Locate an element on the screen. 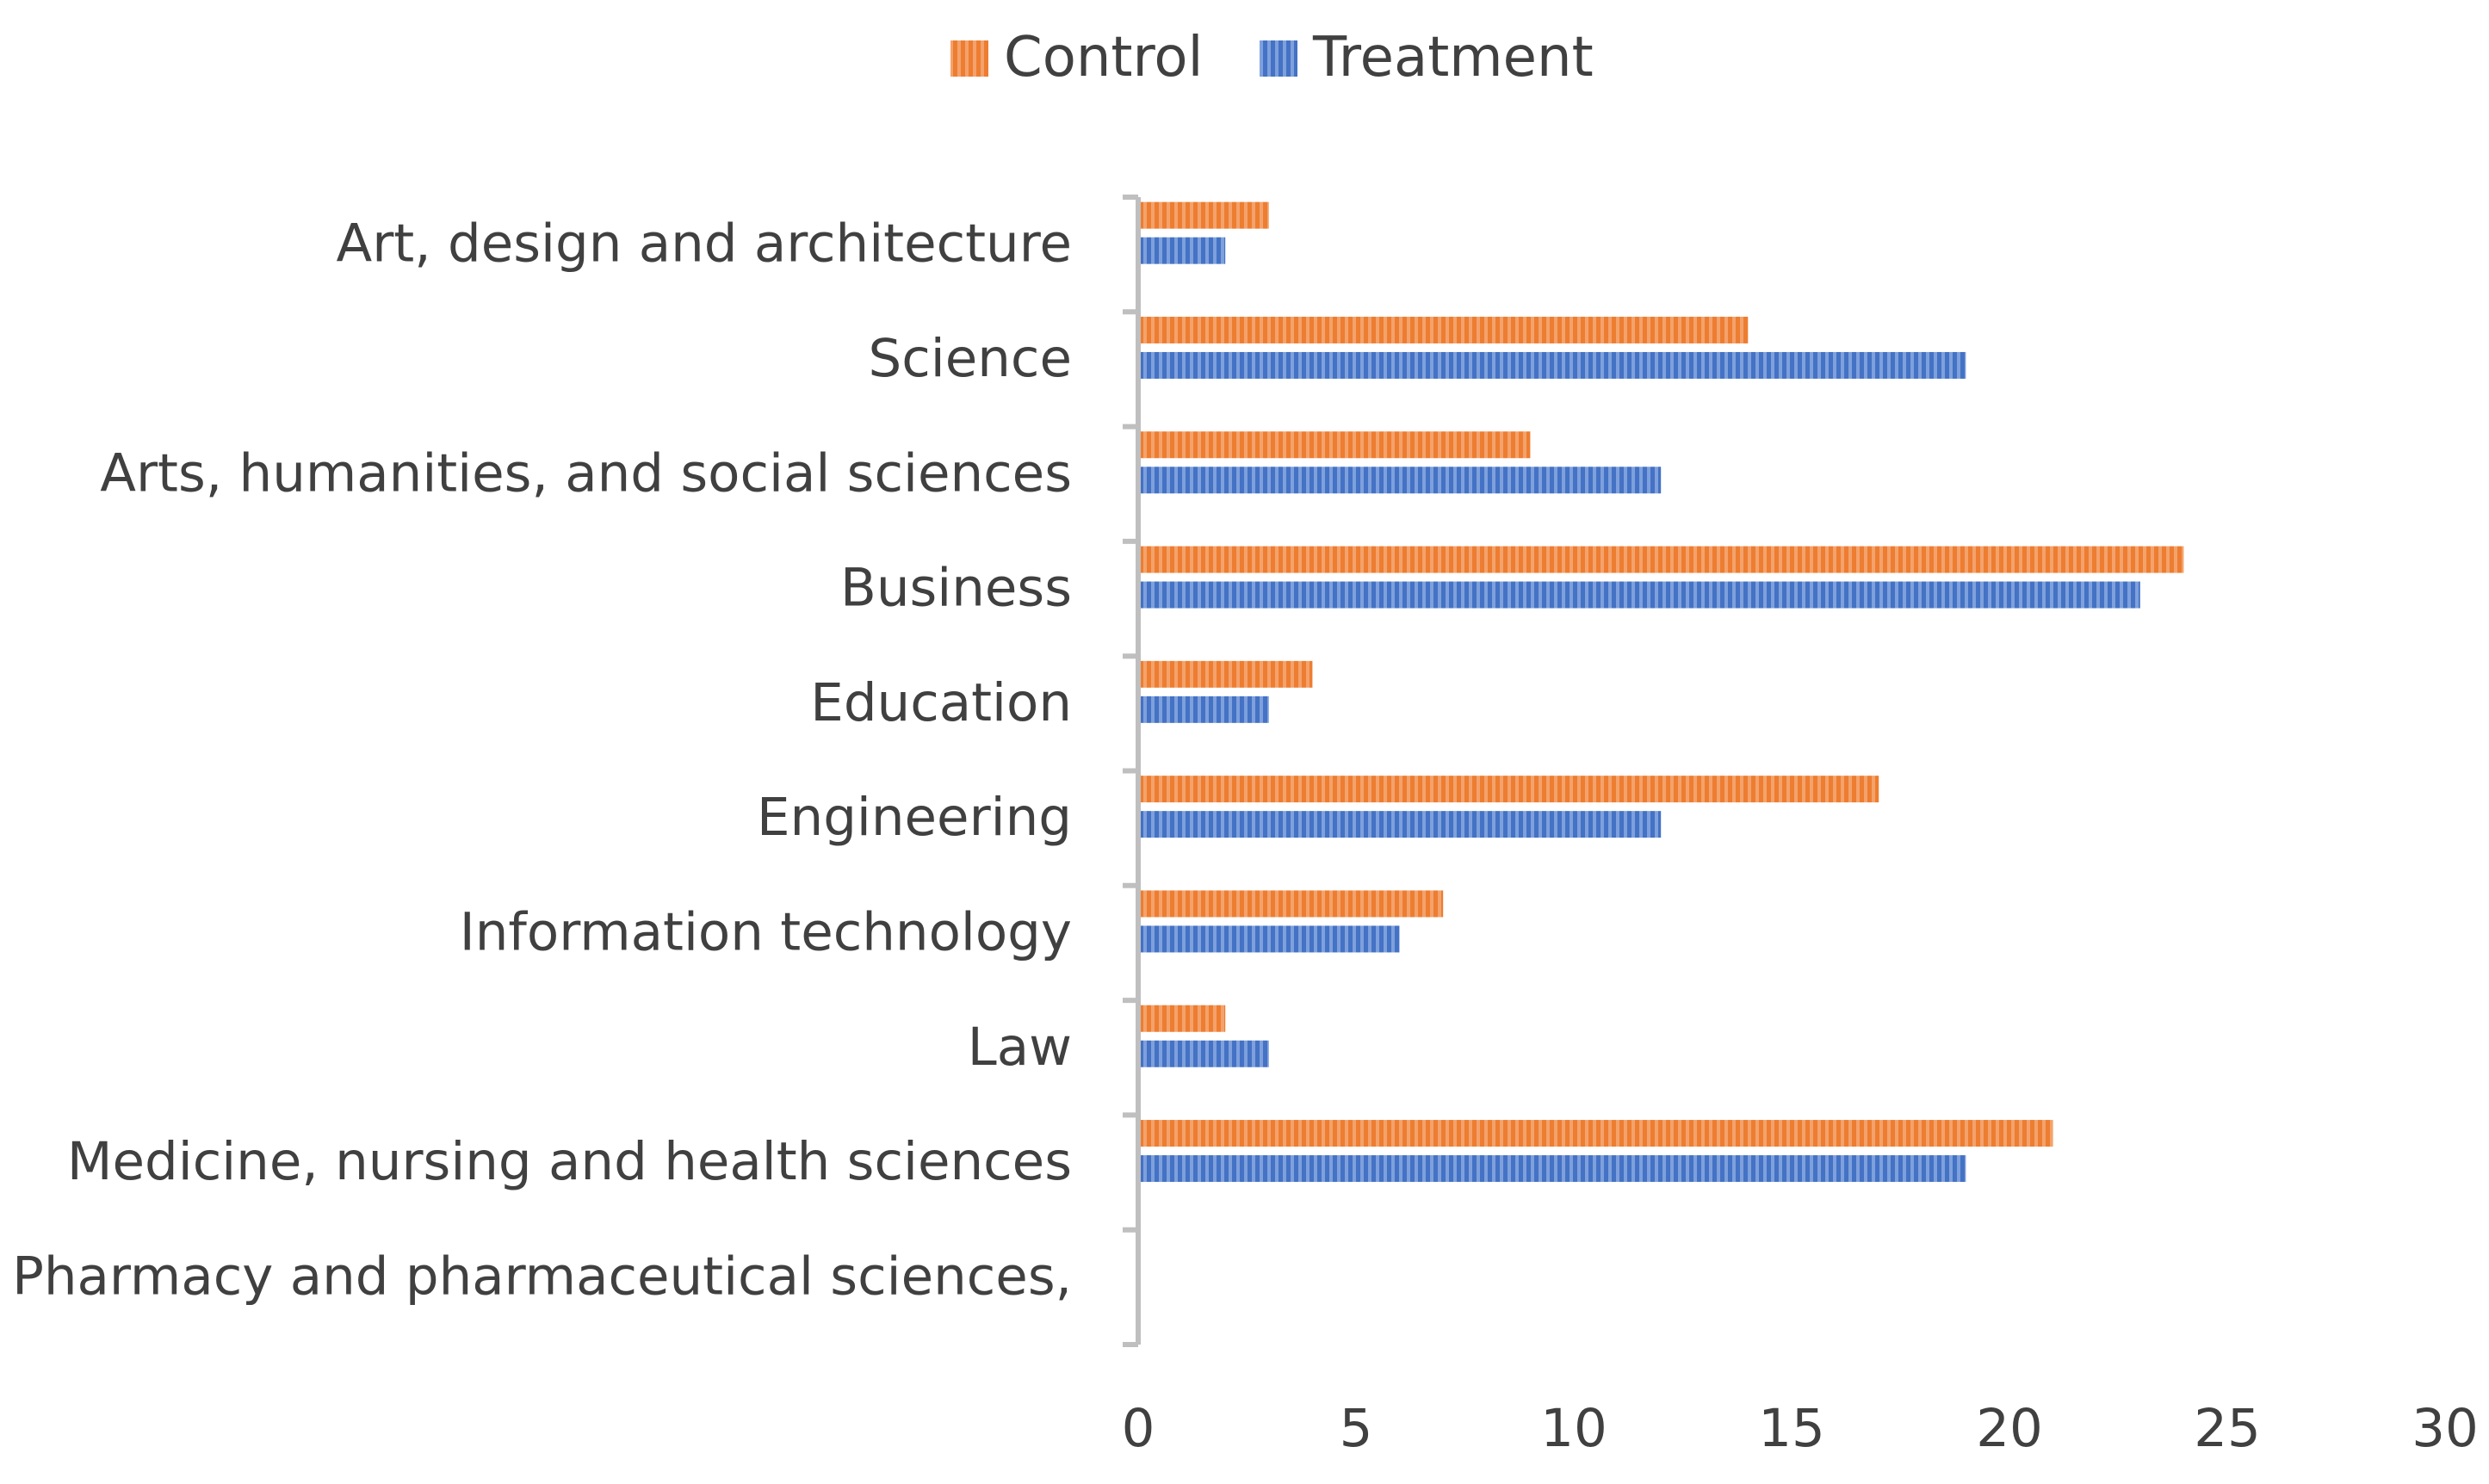  legend-swatch-treatment is located at coordinates (1278, 58).